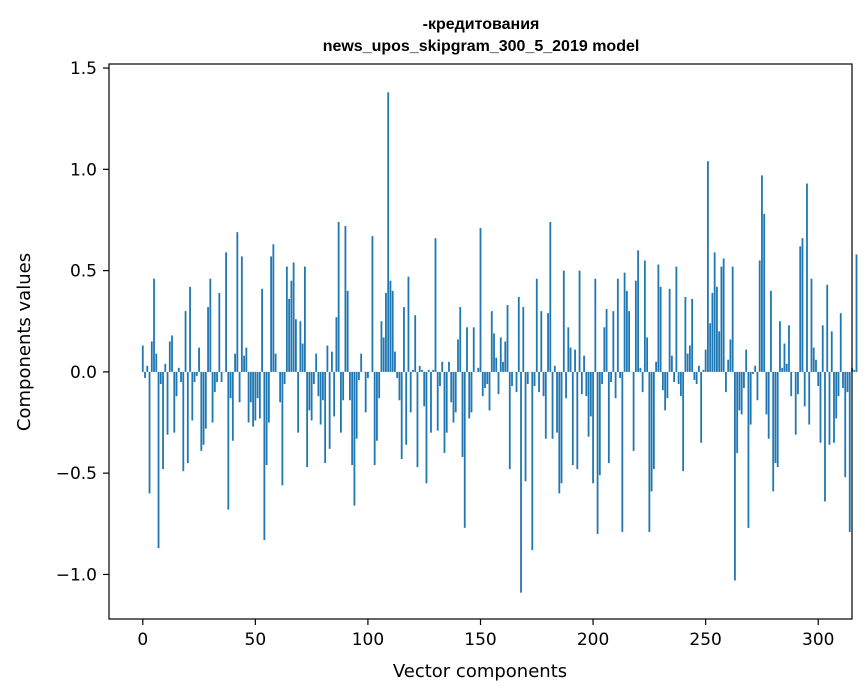 This screenshot has width=867, height=696. I want to click on y-tick-label: 1.0, so click(83, 170).